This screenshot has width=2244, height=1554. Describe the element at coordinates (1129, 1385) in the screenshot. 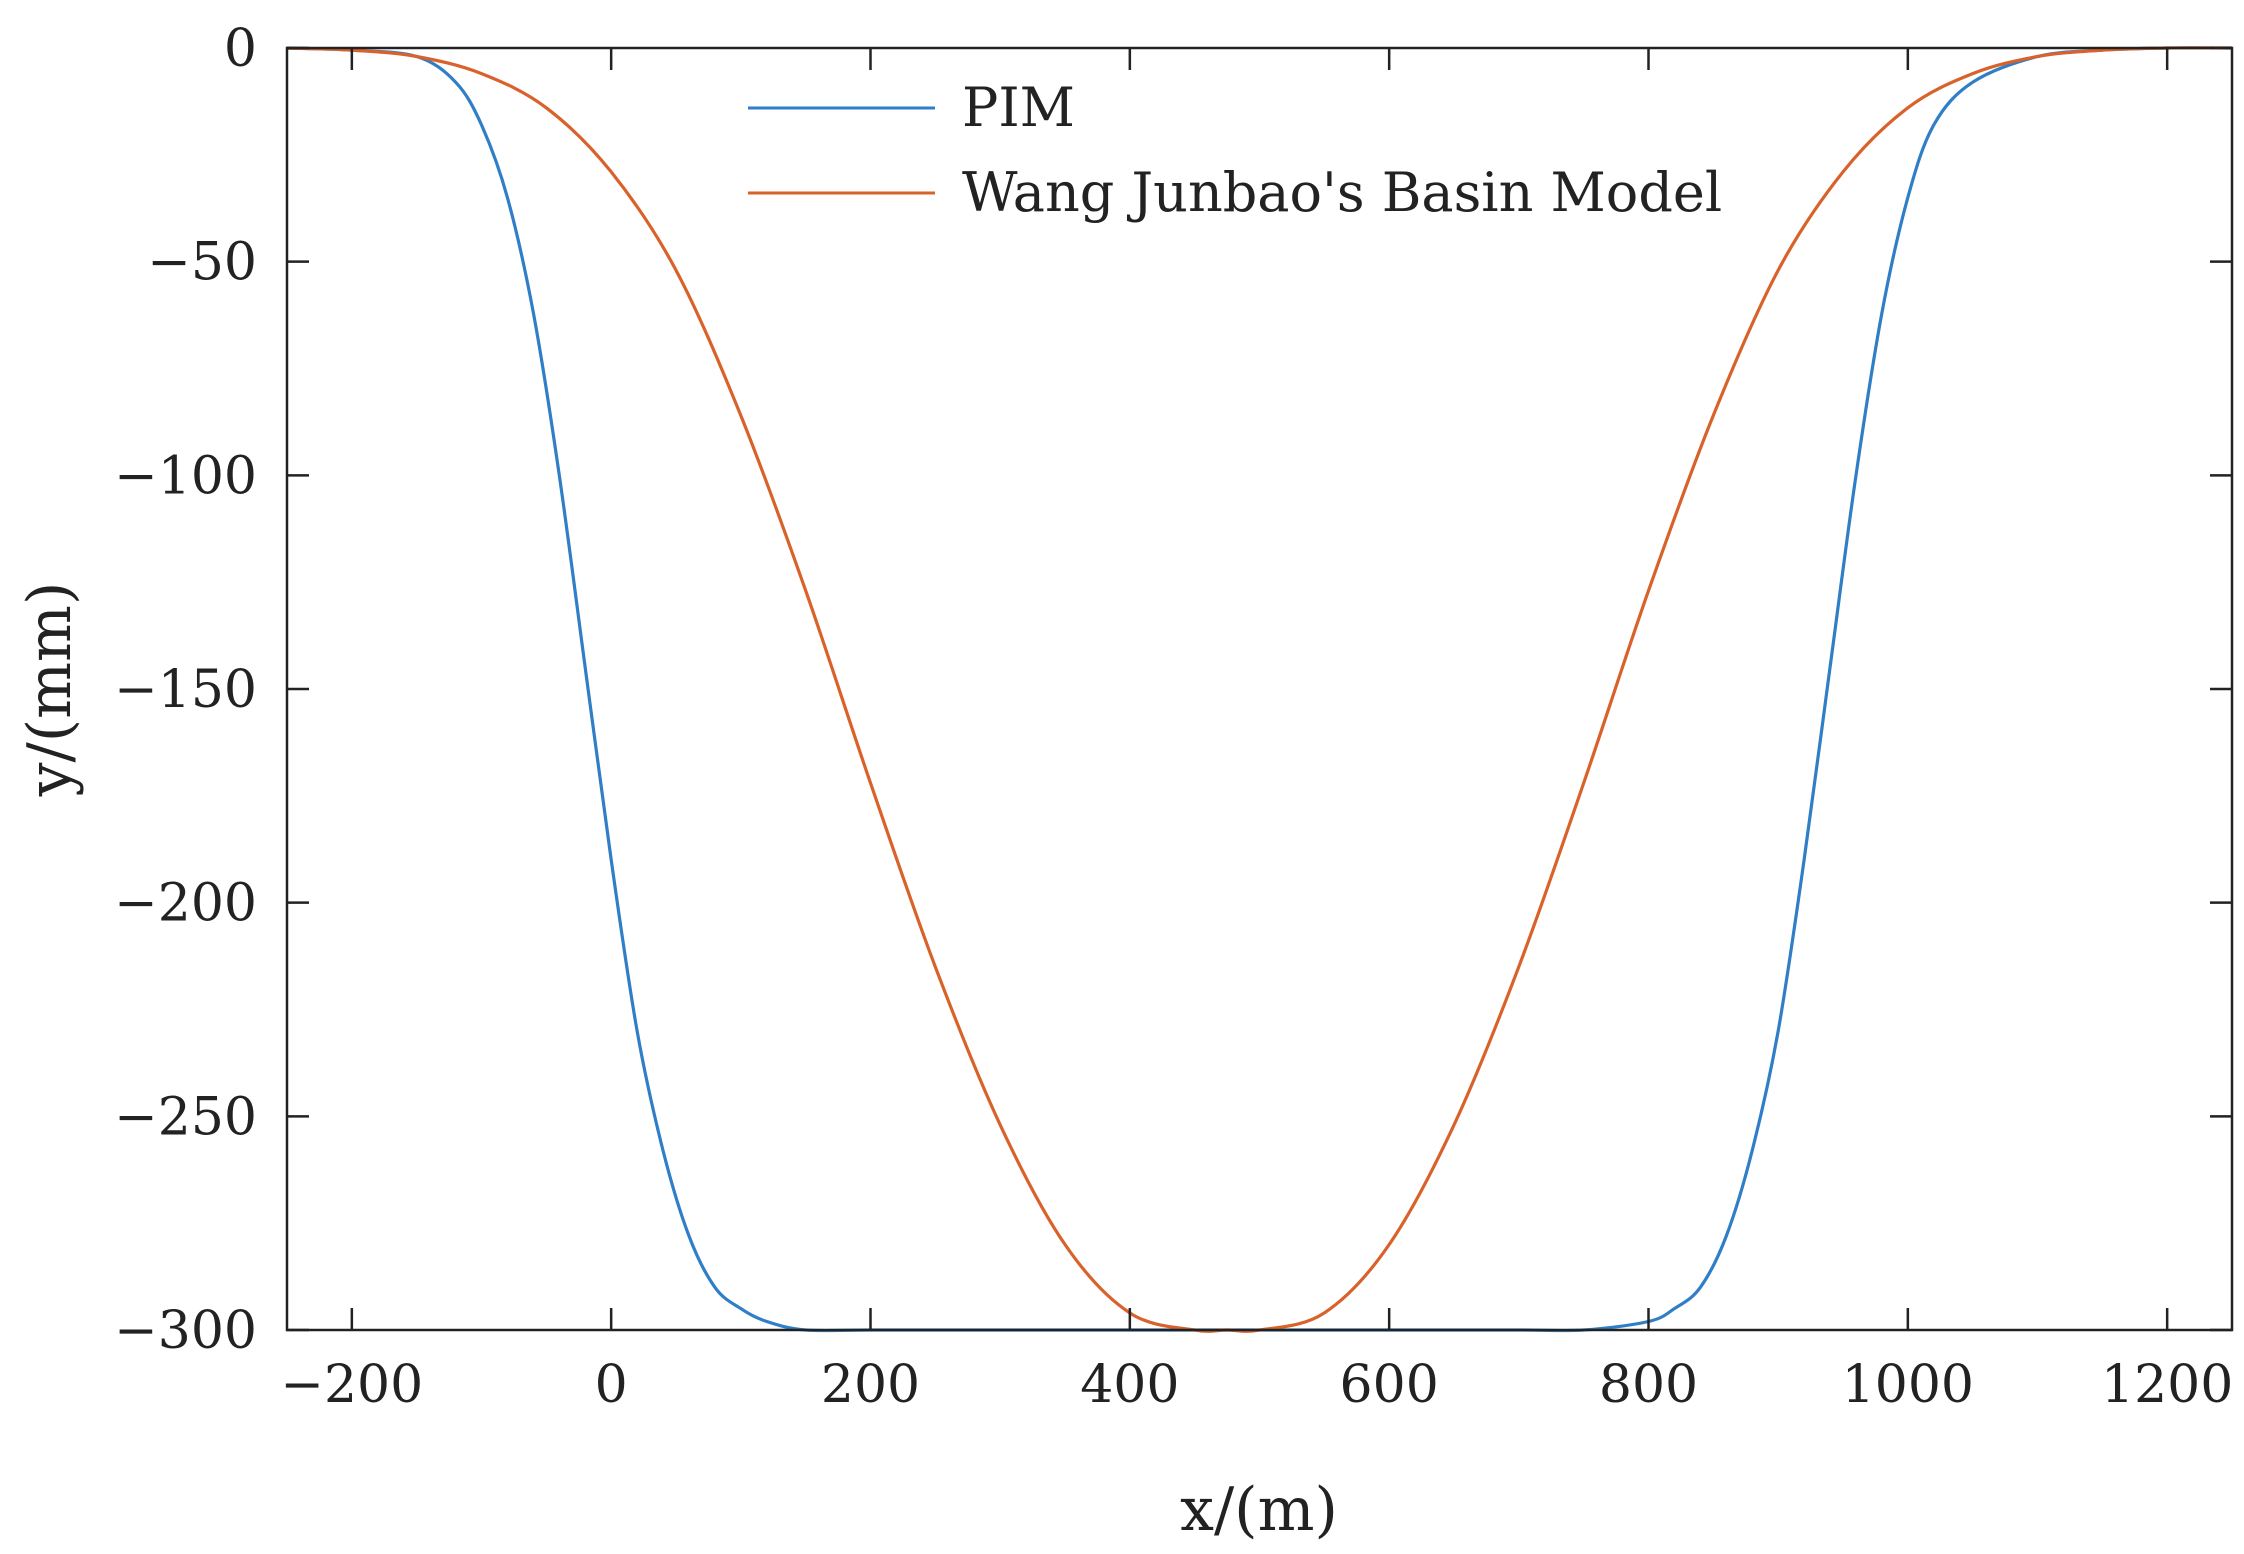

I see `x-tick-label: 400` at that location.